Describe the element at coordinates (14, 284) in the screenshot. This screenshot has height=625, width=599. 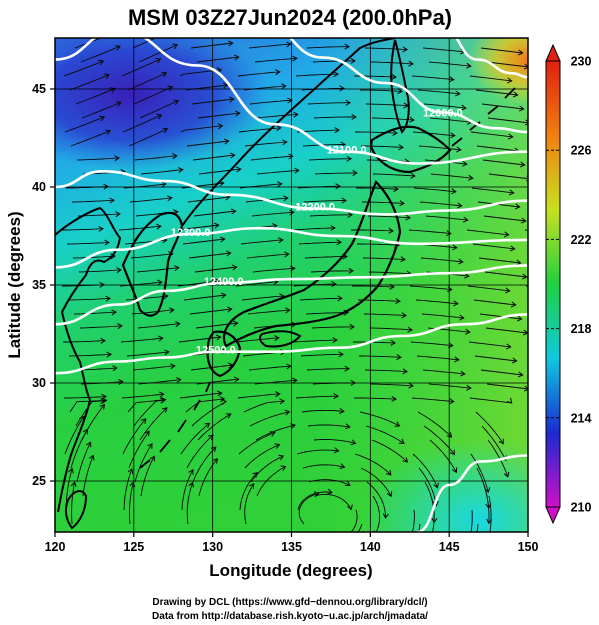
I see `y-axis-label: Latitude (degrees)` at that location.